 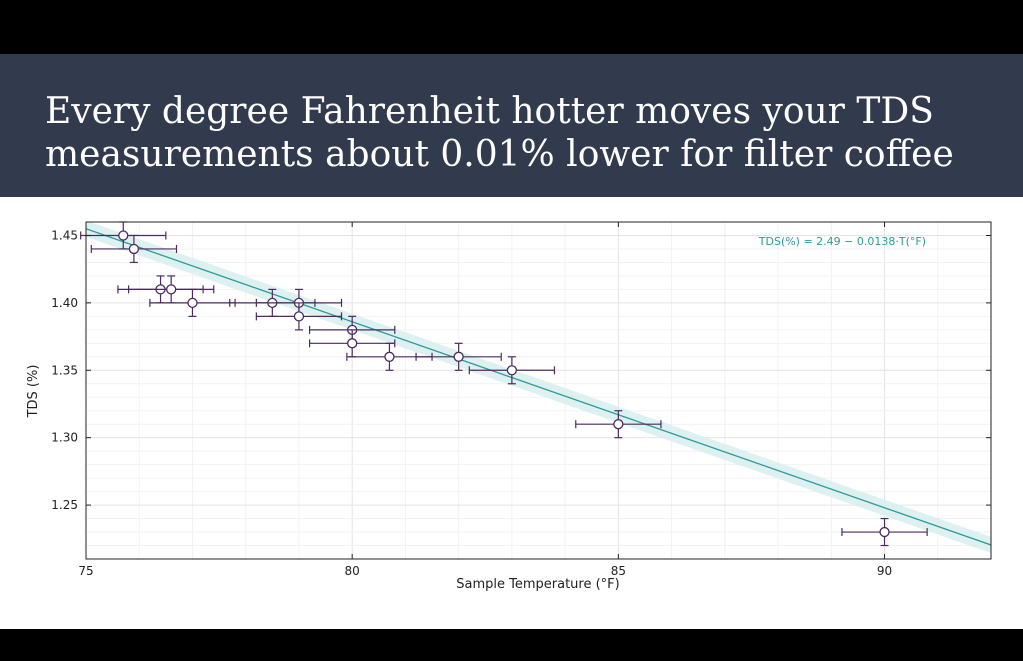 I want to click on y-tick-label: 1.35, so click(x=64, y=370).